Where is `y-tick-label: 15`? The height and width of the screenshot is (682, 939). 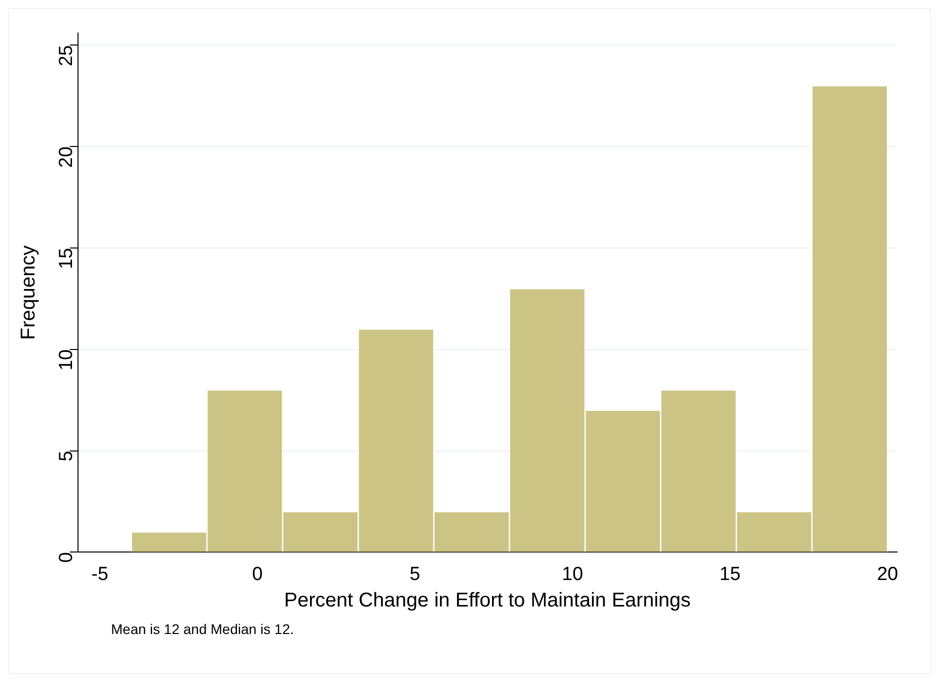 y-tick-label: 15 is located at coordinates (67, 259).